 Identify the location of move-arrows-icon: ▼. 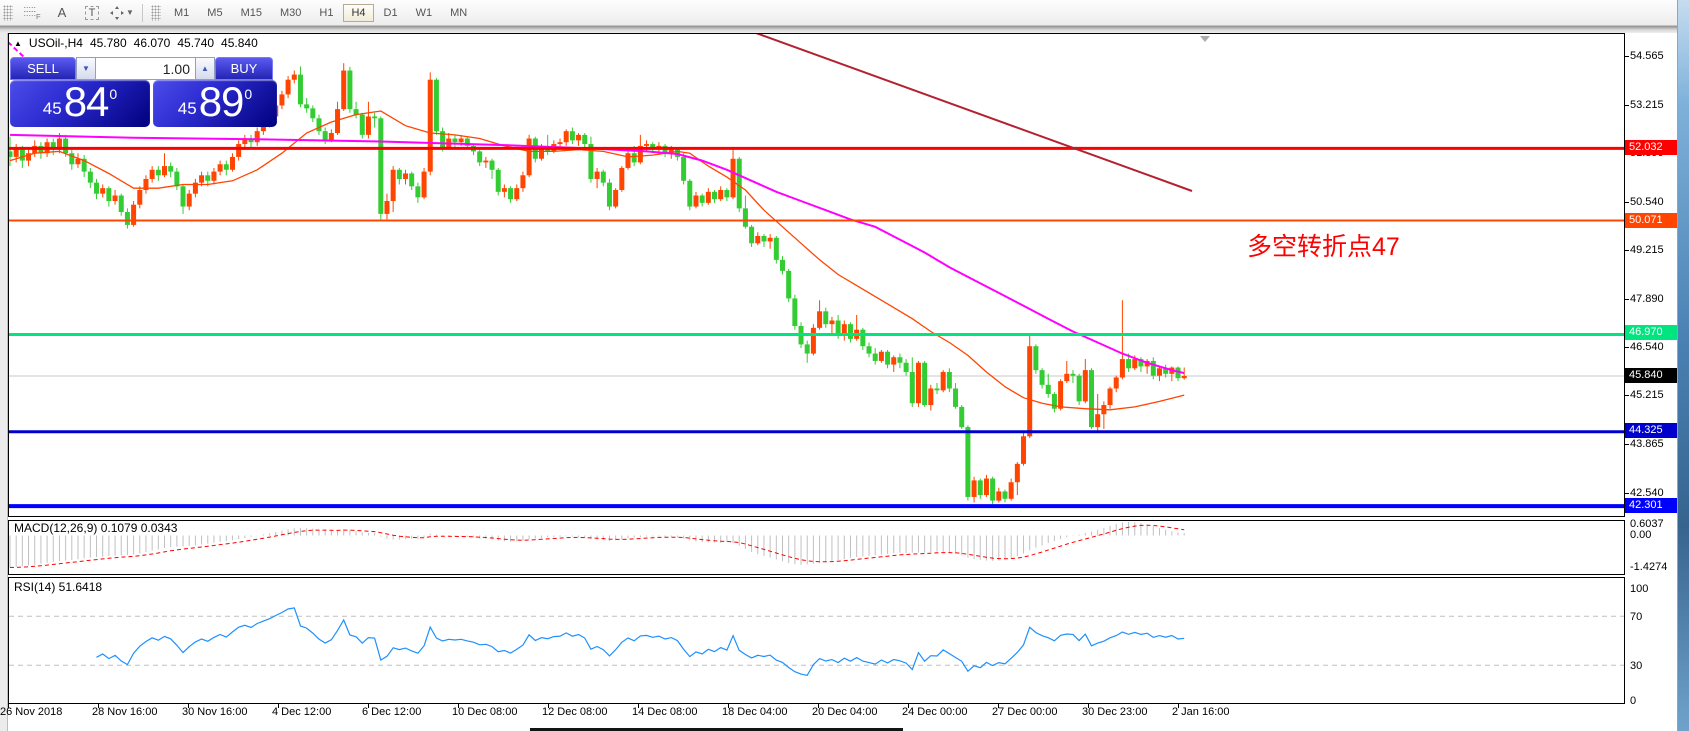
(122, 13).